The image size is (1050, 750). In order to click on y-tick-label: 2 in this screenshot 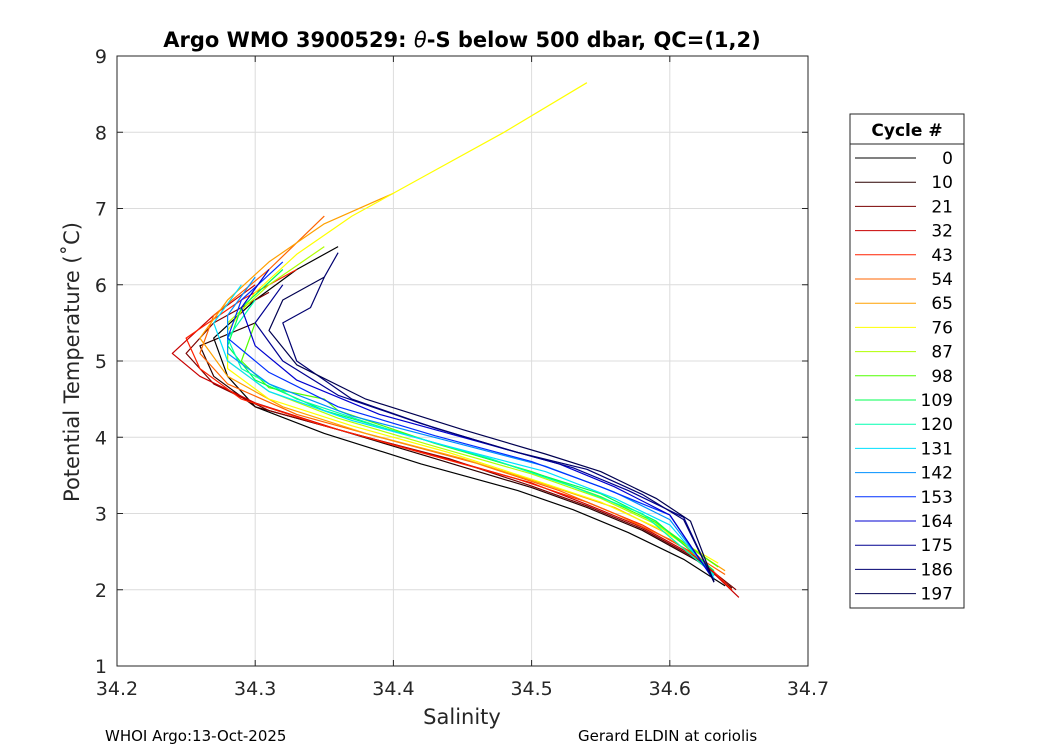, I will do `click(101, 591)`.